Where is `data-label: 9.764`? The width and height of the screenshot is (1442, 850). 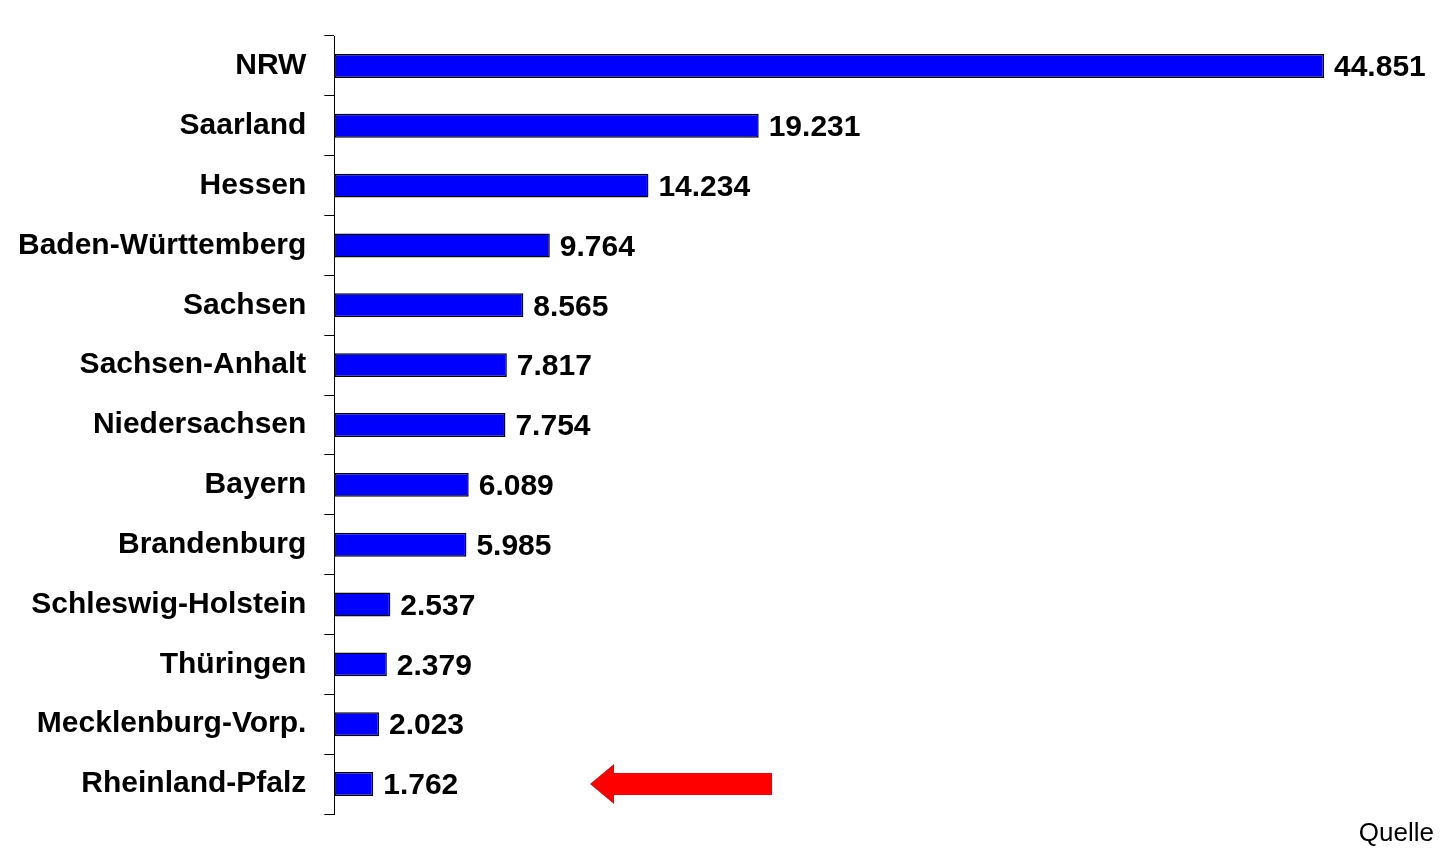 data-label: 9.764 is located at coordinates (597, 245).